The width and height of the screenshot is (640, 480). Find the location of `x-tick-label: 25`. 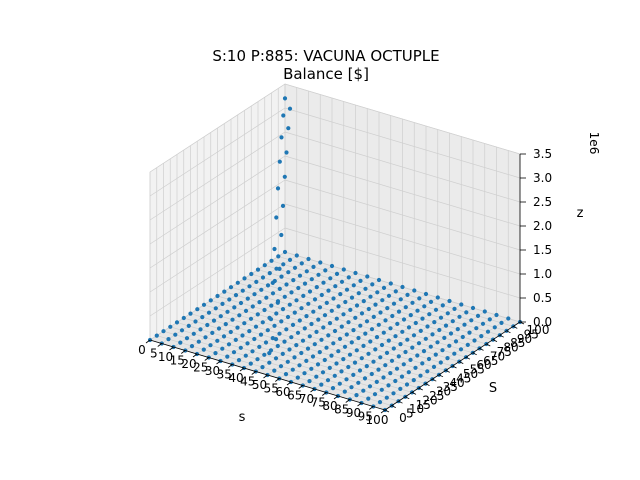

x-tick-label: 25 is located at coordinates (200, 368).